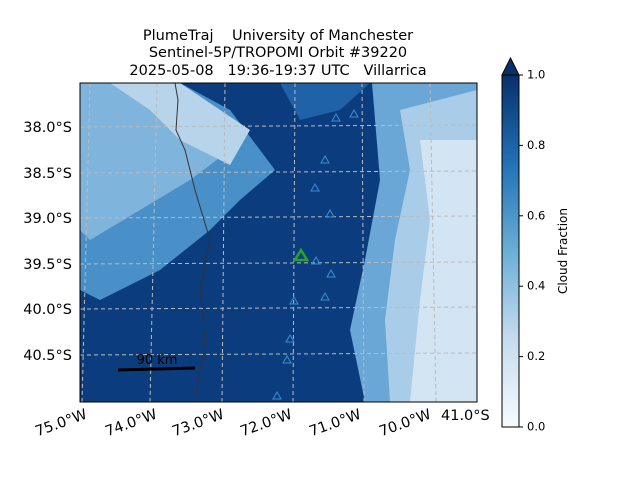  I want to click on colorbar-tick-label: 1.0, so click(536, 75).